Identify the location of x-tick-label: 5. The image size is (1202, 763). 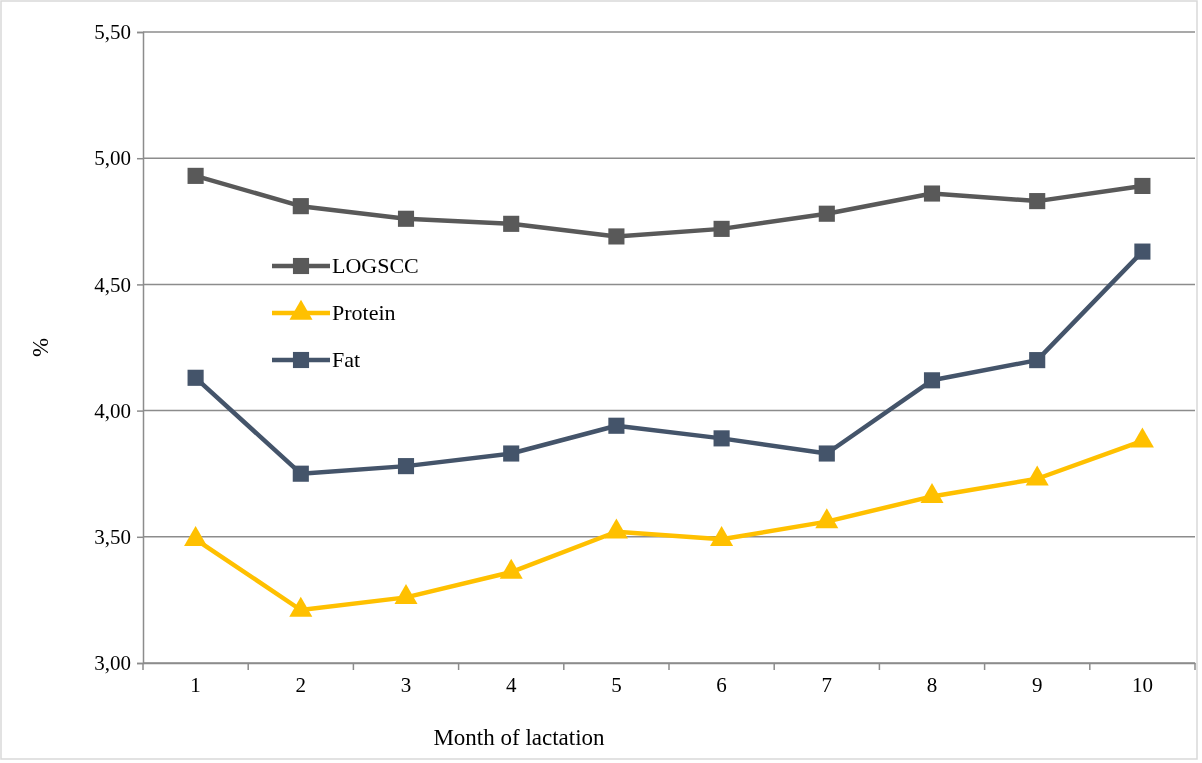
(616, 684).